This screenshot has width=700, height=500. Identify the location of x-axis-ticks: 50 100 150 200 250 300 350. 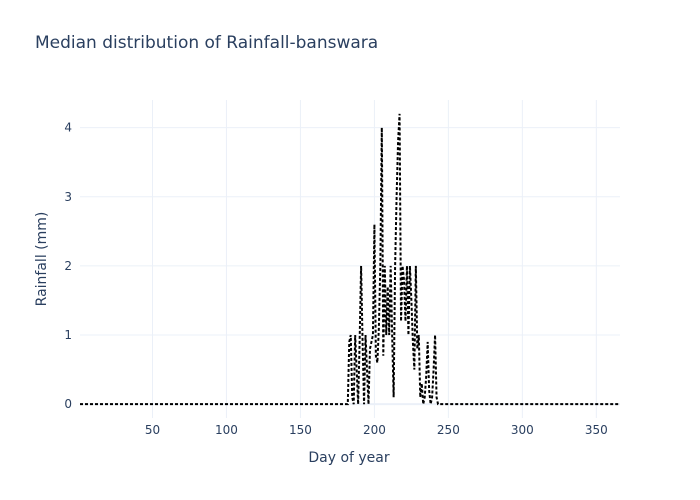
(376, 430).